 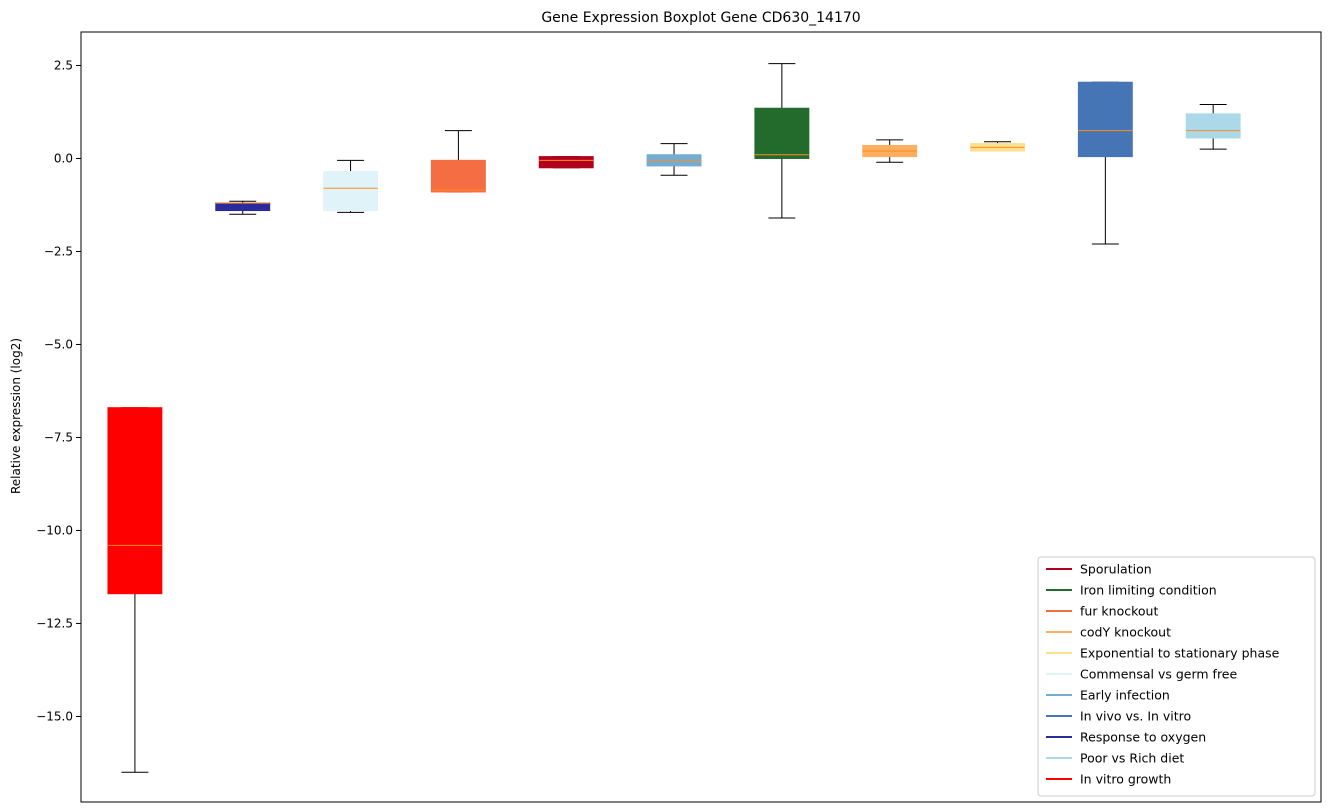 What do you see at coordinates (700, 18) in the screenshot?
I see `chart-title: Gene Expression Boxplot Gene CD630_14170` at bounding box center [700, 18].